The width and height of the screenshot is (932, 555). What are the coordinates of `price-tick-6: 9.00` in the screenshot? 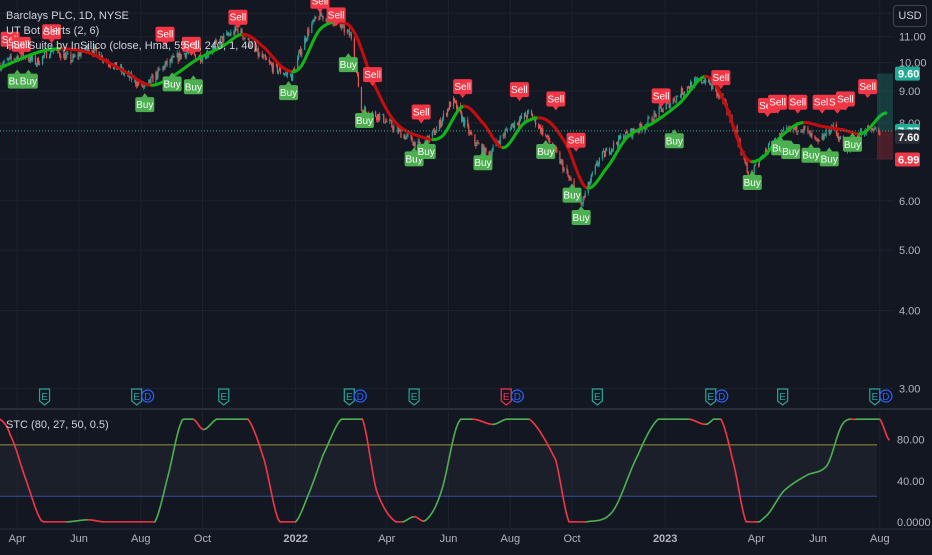 It's located at (909, 92).